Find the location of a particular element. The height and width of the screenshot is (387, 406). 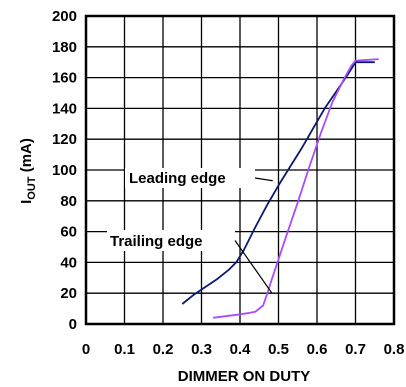

x-tick-label: 0.8 is located at coordinates (394, 349).